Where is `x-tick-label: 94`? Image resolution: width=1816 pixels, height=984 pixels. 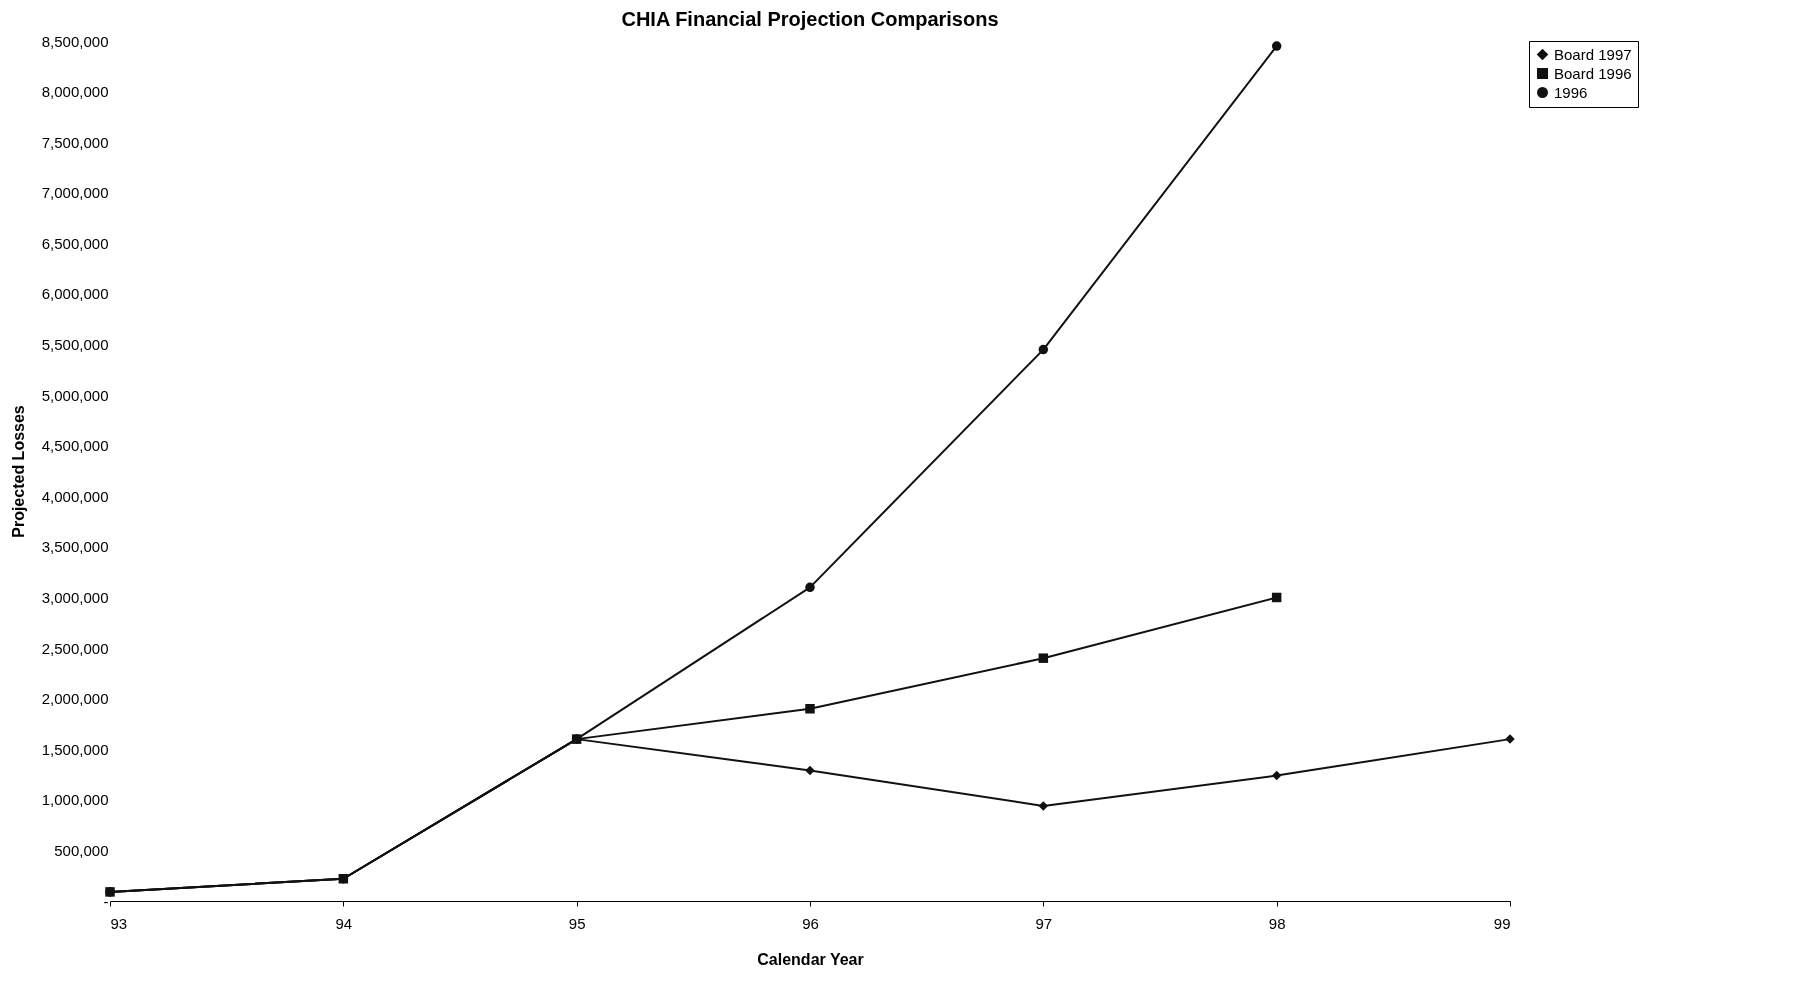 x-tick-label: 94 is located at coordinates (344, 923).